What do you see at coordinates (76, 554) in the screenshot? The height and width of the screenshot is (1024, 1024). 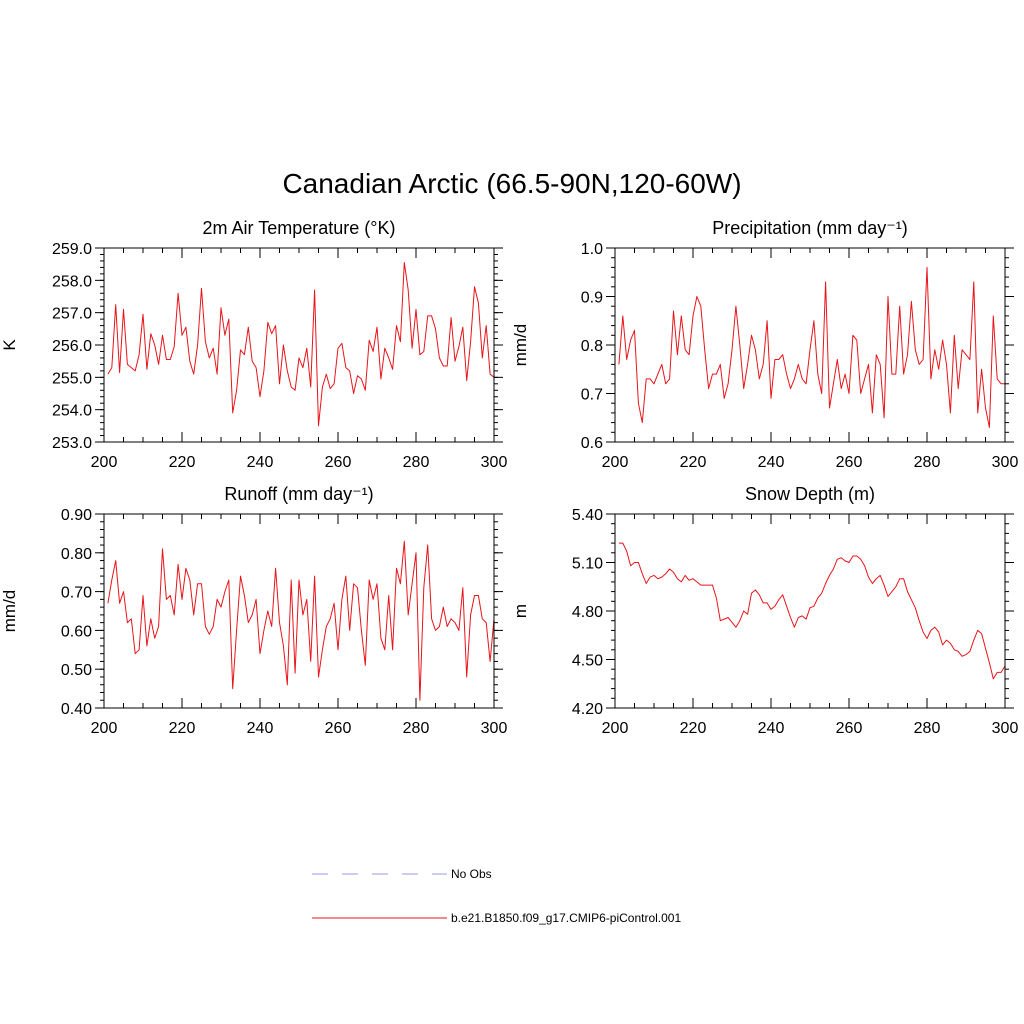 I see `y-tick-label: 0.80` at bounding box center [76, 554].